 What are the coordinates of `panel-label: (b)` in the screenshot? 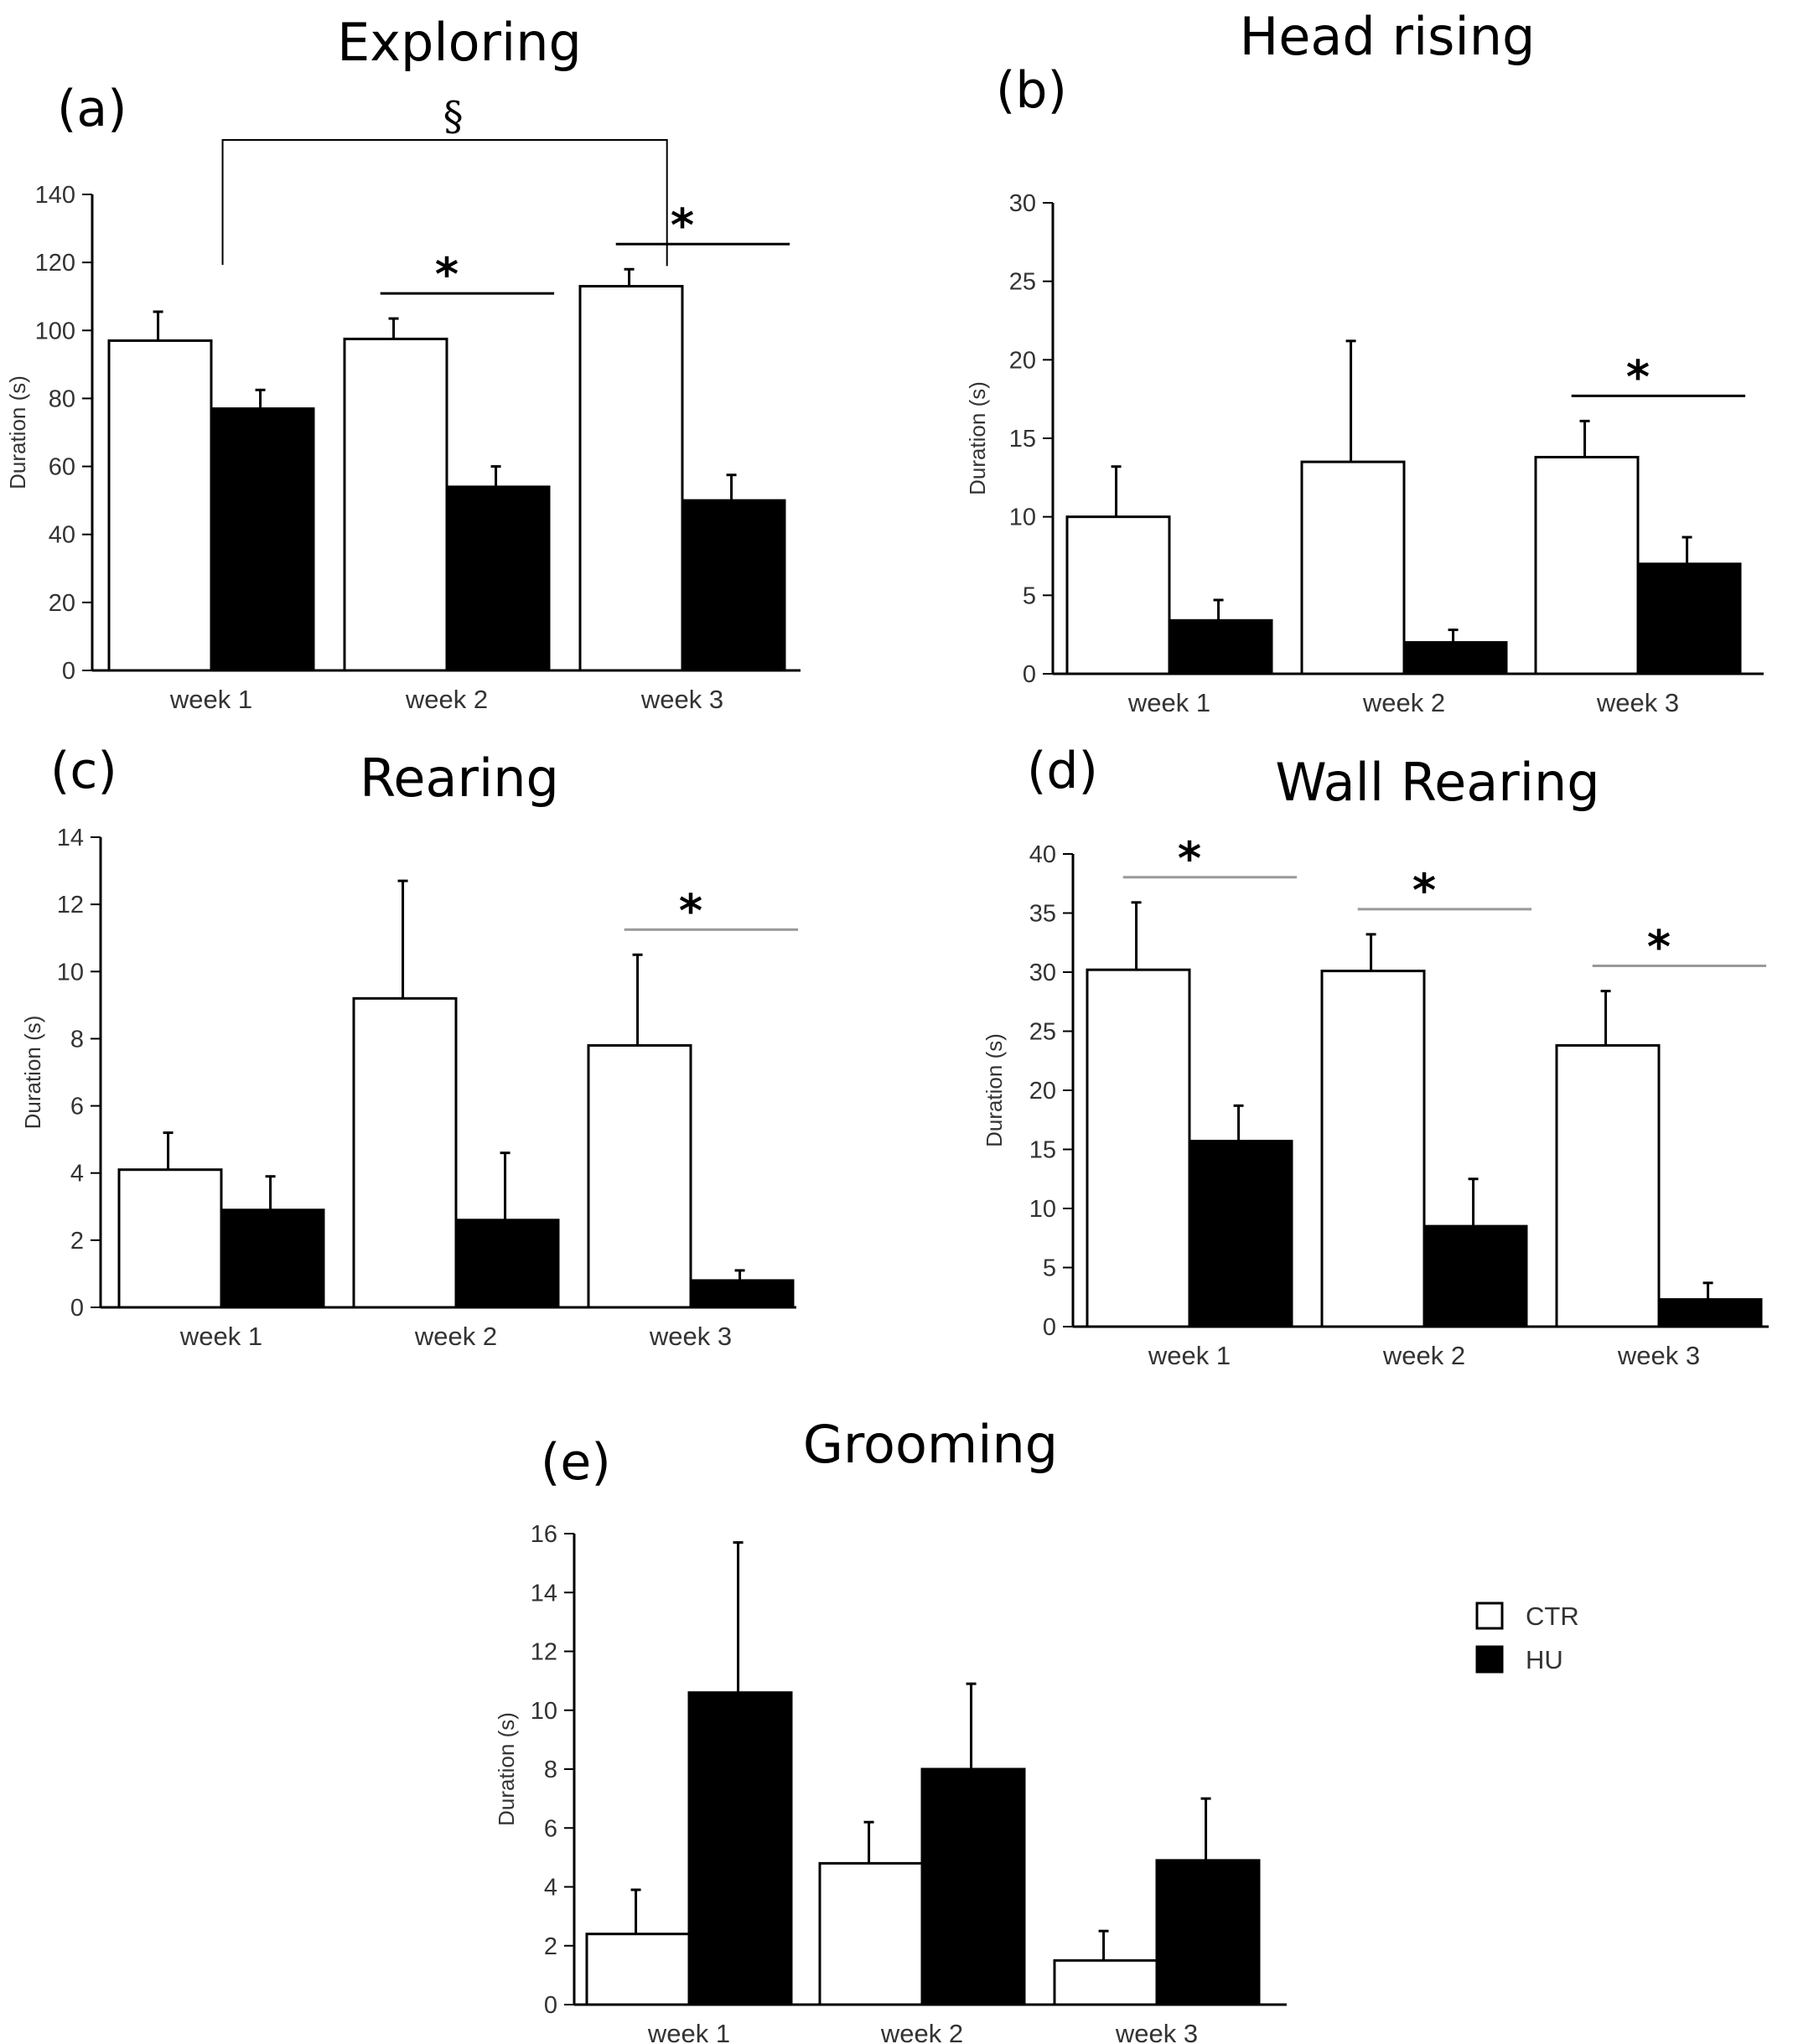 It's located at (1031, 90).